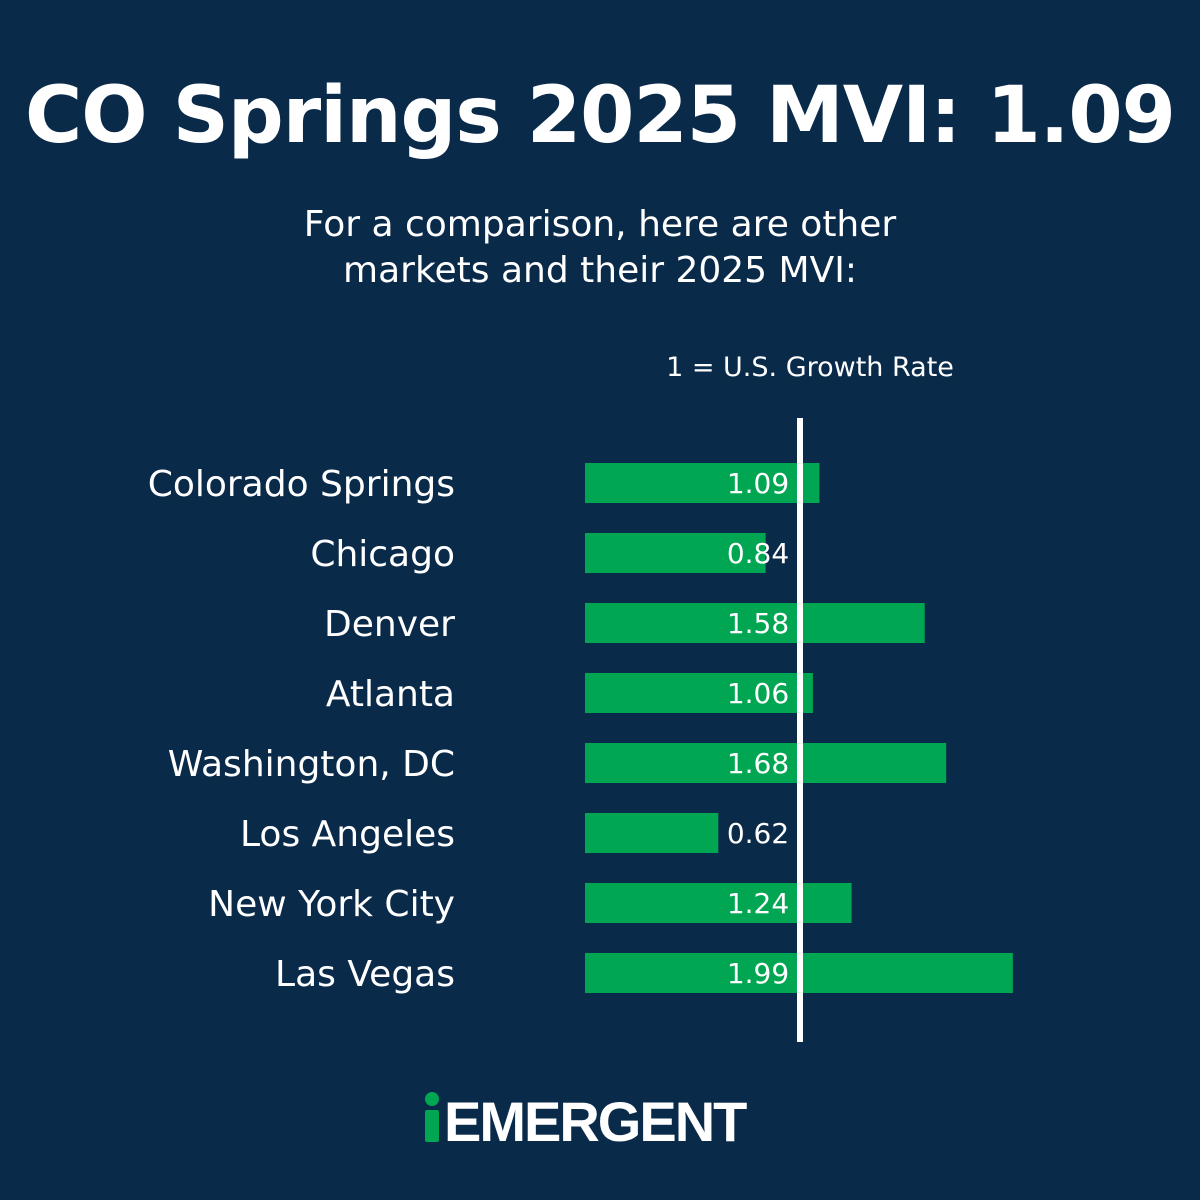  I want to click on value-label-2: 1.58, so click(758, 623).